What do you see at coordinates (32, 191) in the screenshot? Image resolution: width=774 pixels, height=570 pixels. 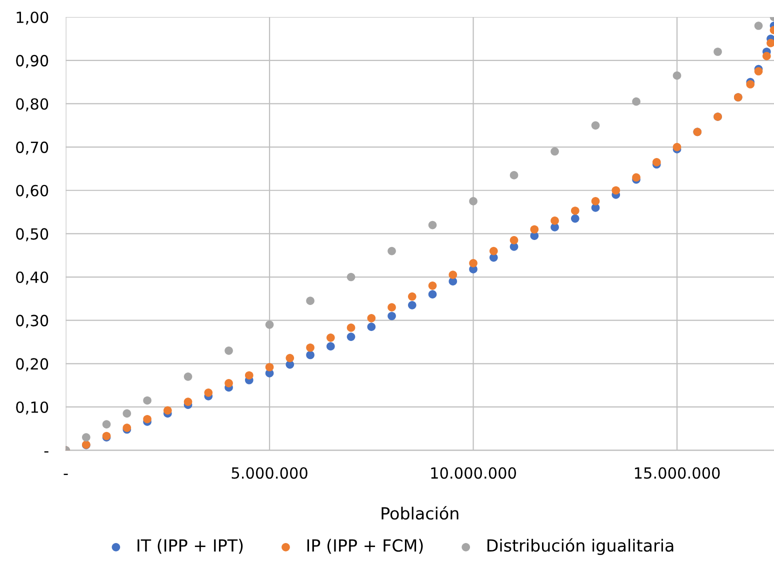 I see `y-tick-label: 0,60` at bounding box center [32, 191].